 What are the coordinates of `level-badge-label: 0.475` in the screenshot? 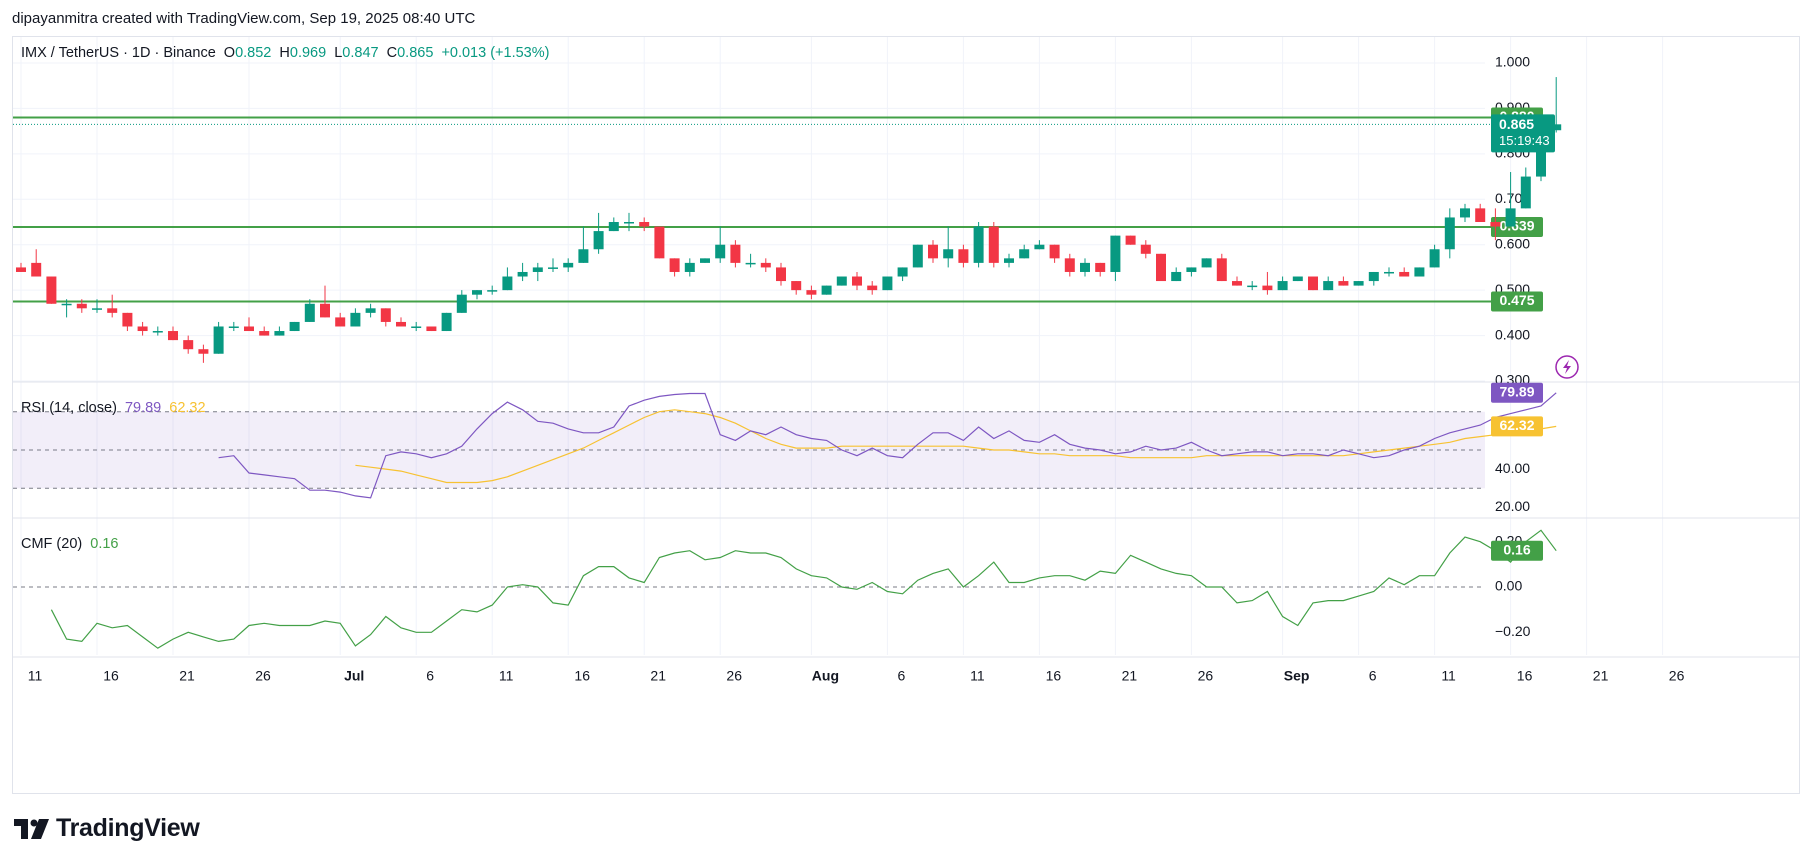 It's located at (1516, 300).